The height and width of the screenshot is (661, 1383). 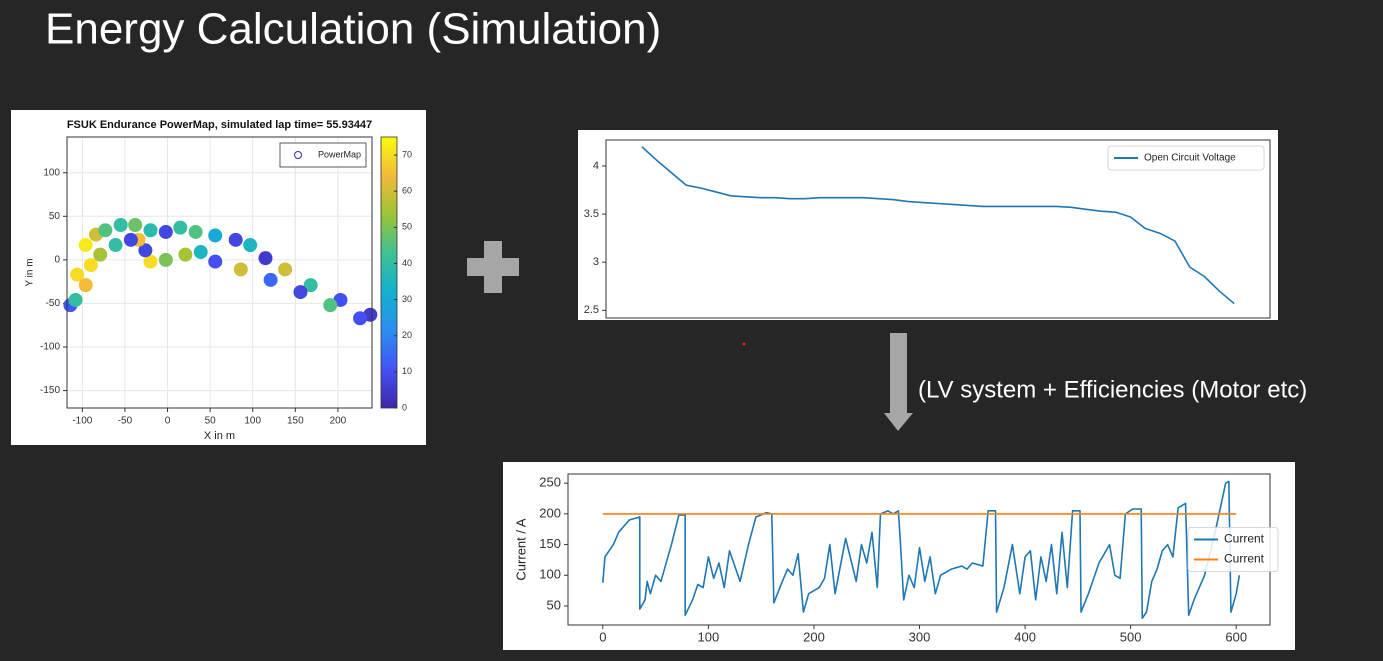 I want to click on x-tick-label: 50, so click(x=211, y=421).